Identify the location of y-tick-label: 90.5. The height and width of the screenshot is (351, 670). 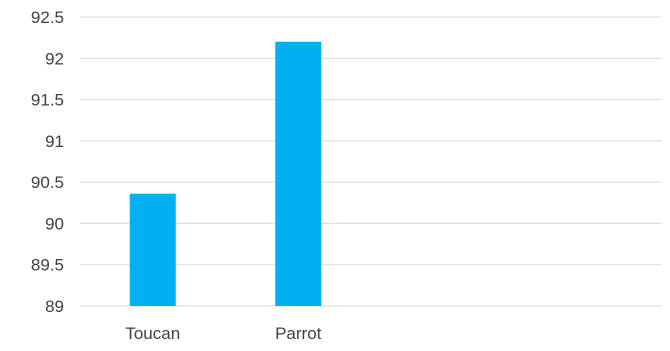
(47, 182).